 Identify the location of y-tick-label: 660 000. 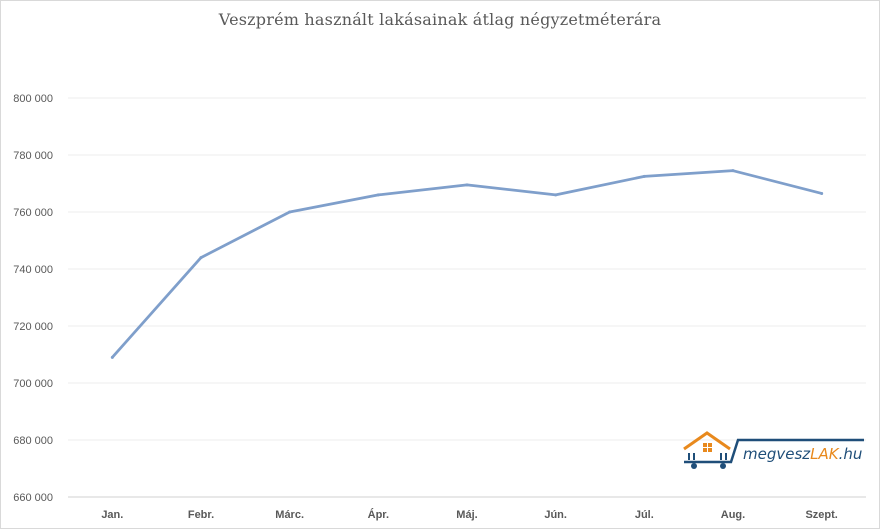
(33, 498).